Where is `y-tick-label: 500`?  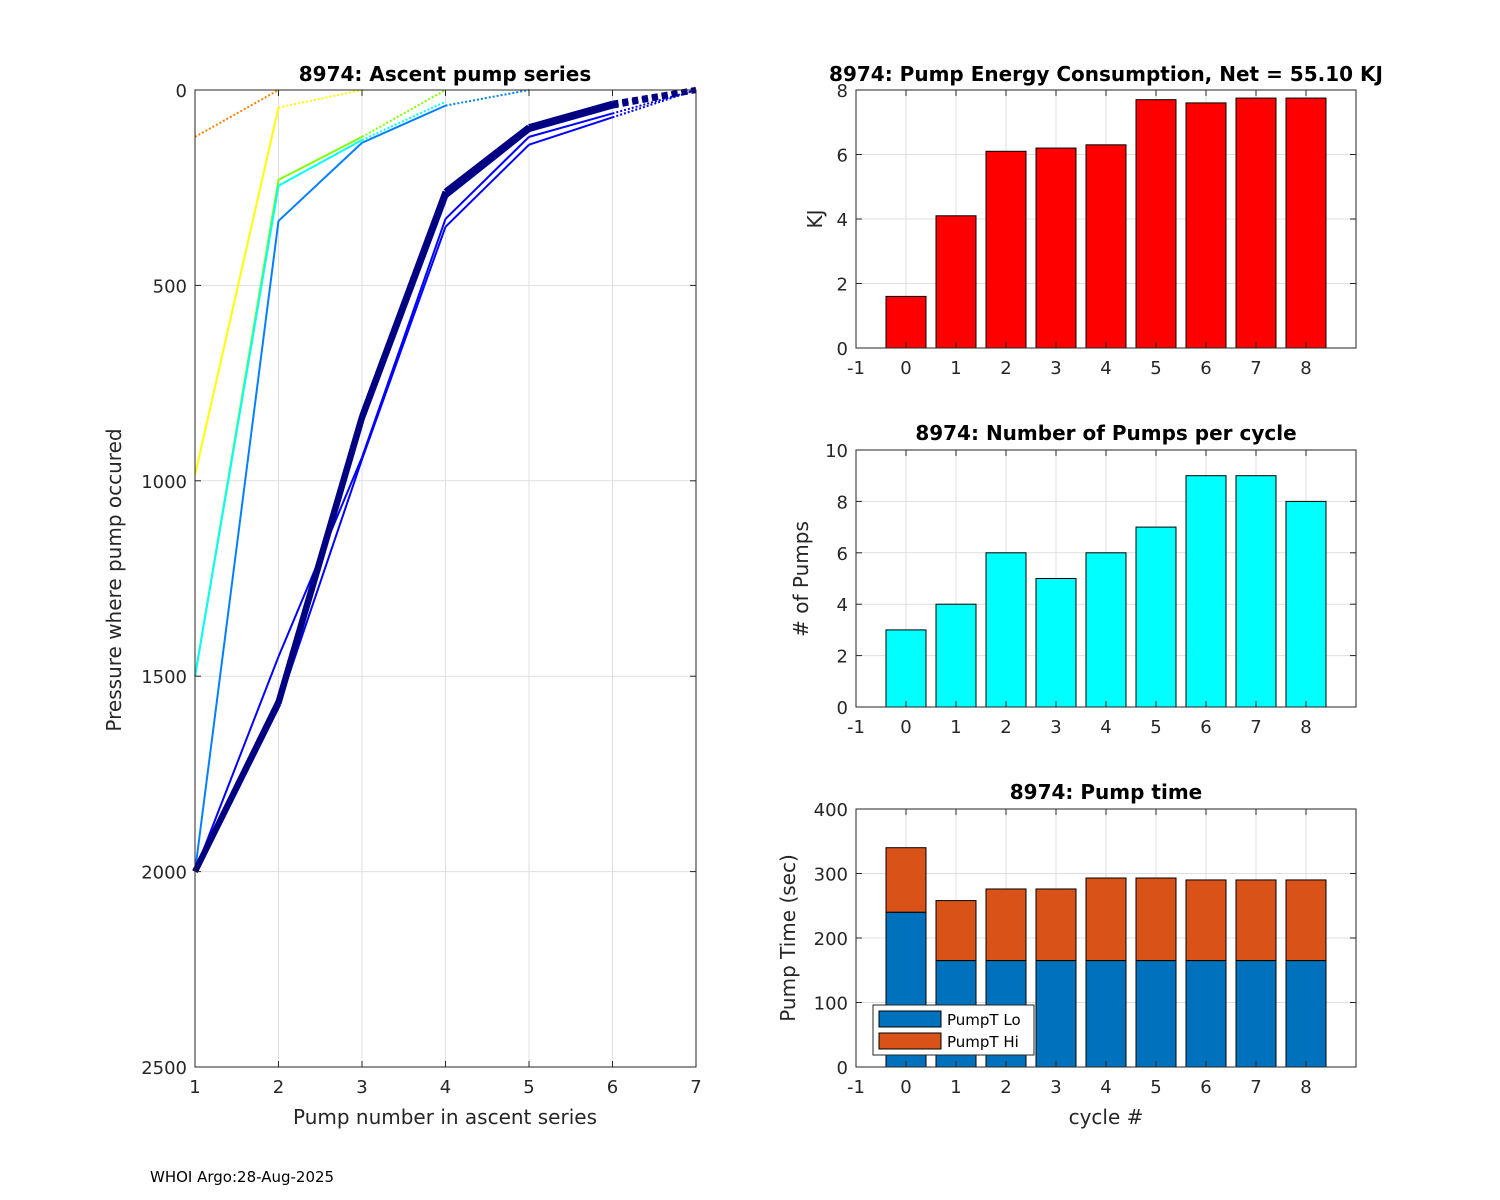
y-tick-label: 500 is located at coordinates (170, 286).